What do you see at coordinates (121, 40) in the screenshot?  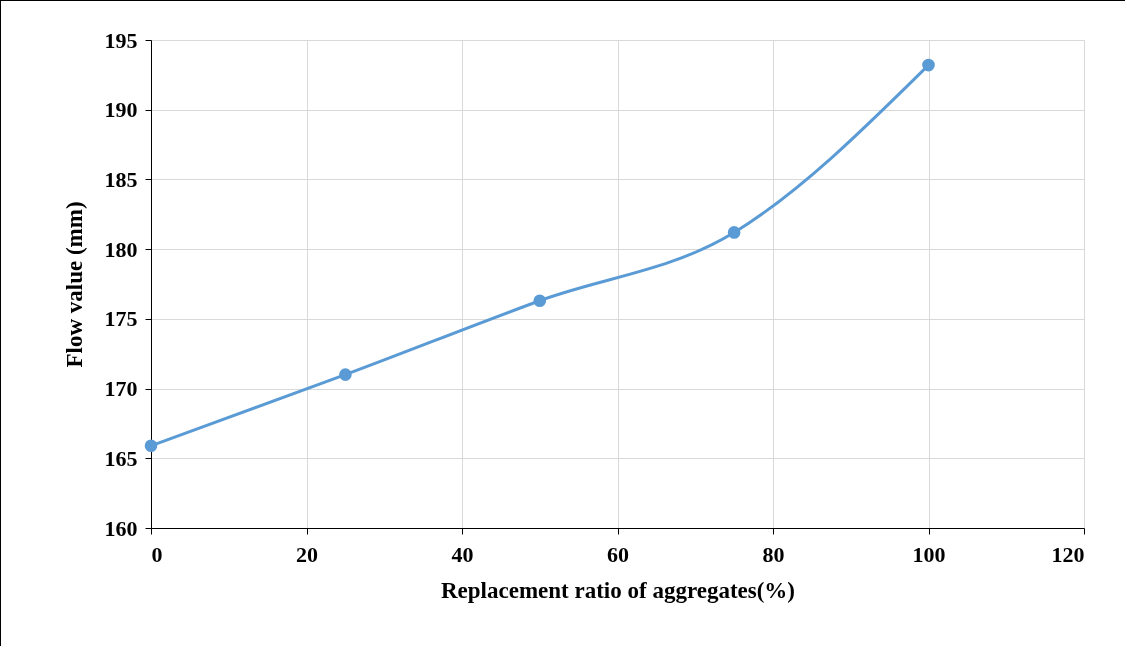 I see `y-tick-label: 195` at bounding box center [121, 40].